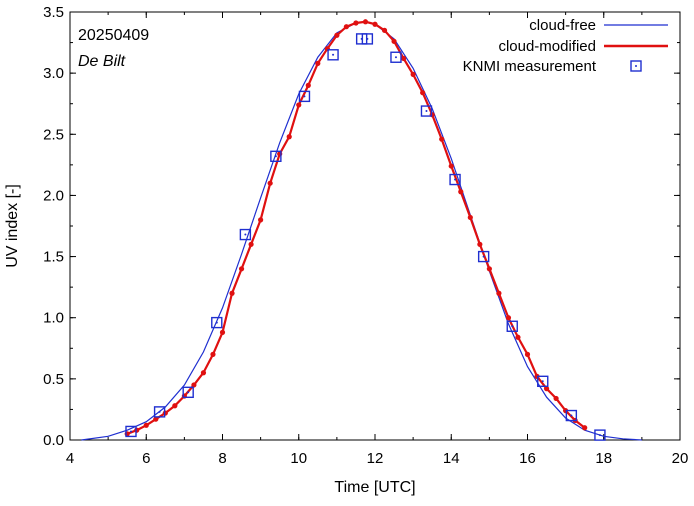 Image resolution: width=694 pixels, height=506 pixels. I want to click on x-tick-label: 14, so click(451, 458).